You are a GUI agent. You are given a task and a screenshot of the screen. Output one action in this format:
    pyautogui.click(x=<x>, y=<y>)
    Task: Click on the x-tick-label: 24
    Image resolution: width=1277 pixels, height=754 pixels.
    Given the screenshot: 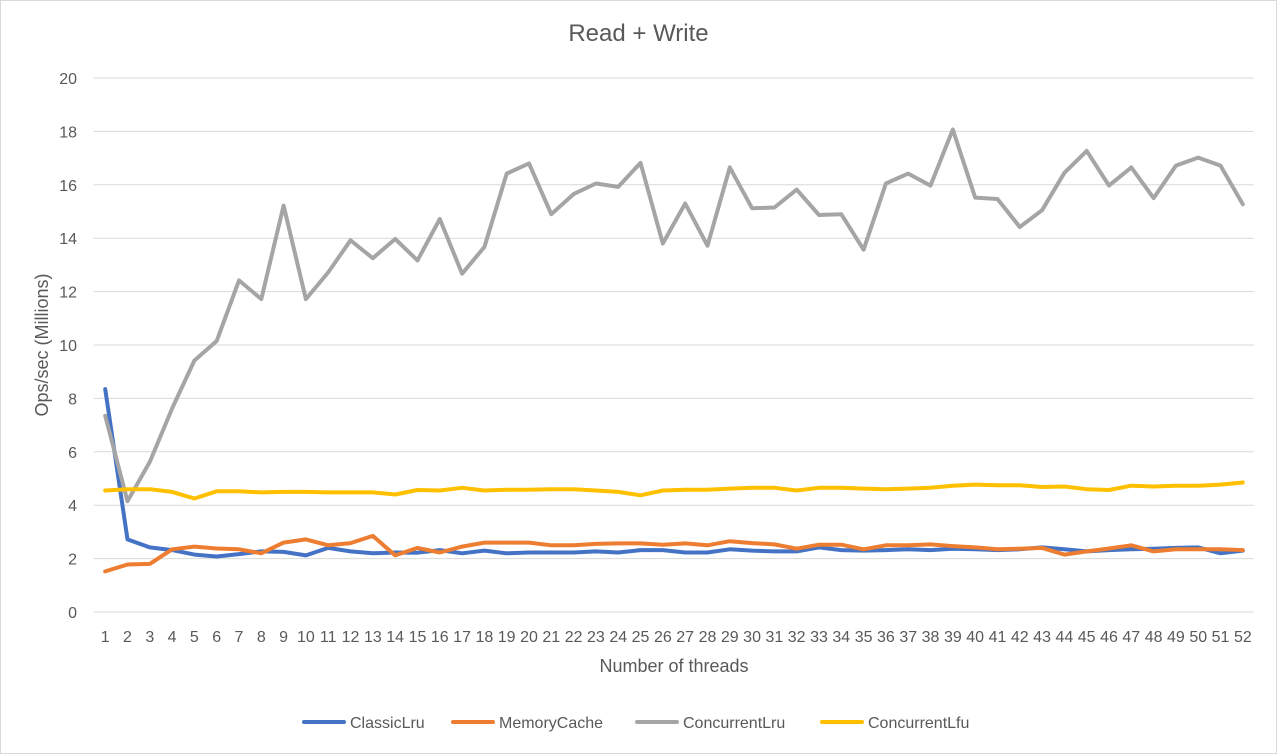 What is the action you would take?
    pyautogui.click(x=618, y=637)
    